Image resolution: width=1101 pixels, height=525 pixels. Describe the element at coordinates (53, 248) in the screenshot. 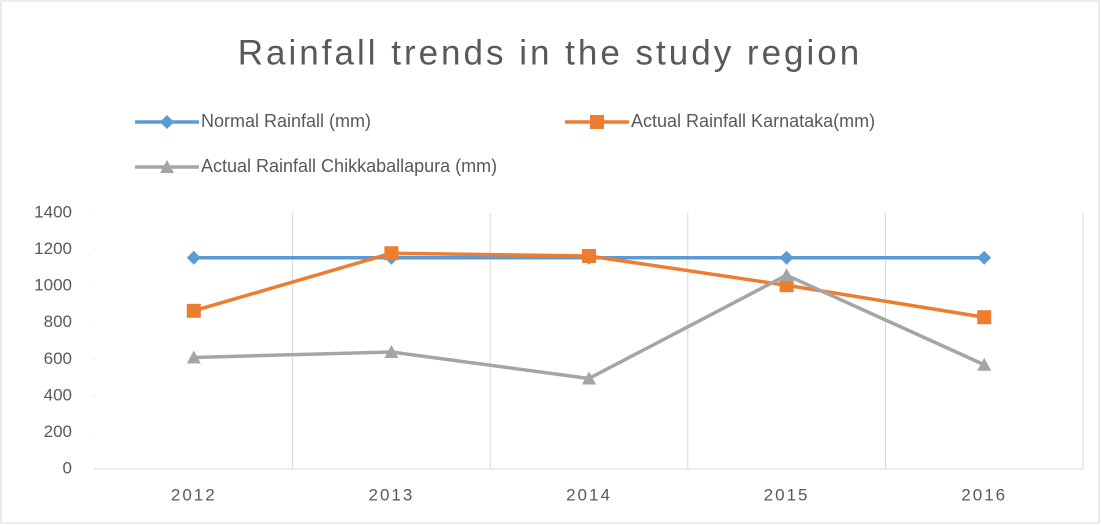

I see `y-tick-label: 1200` at that location.